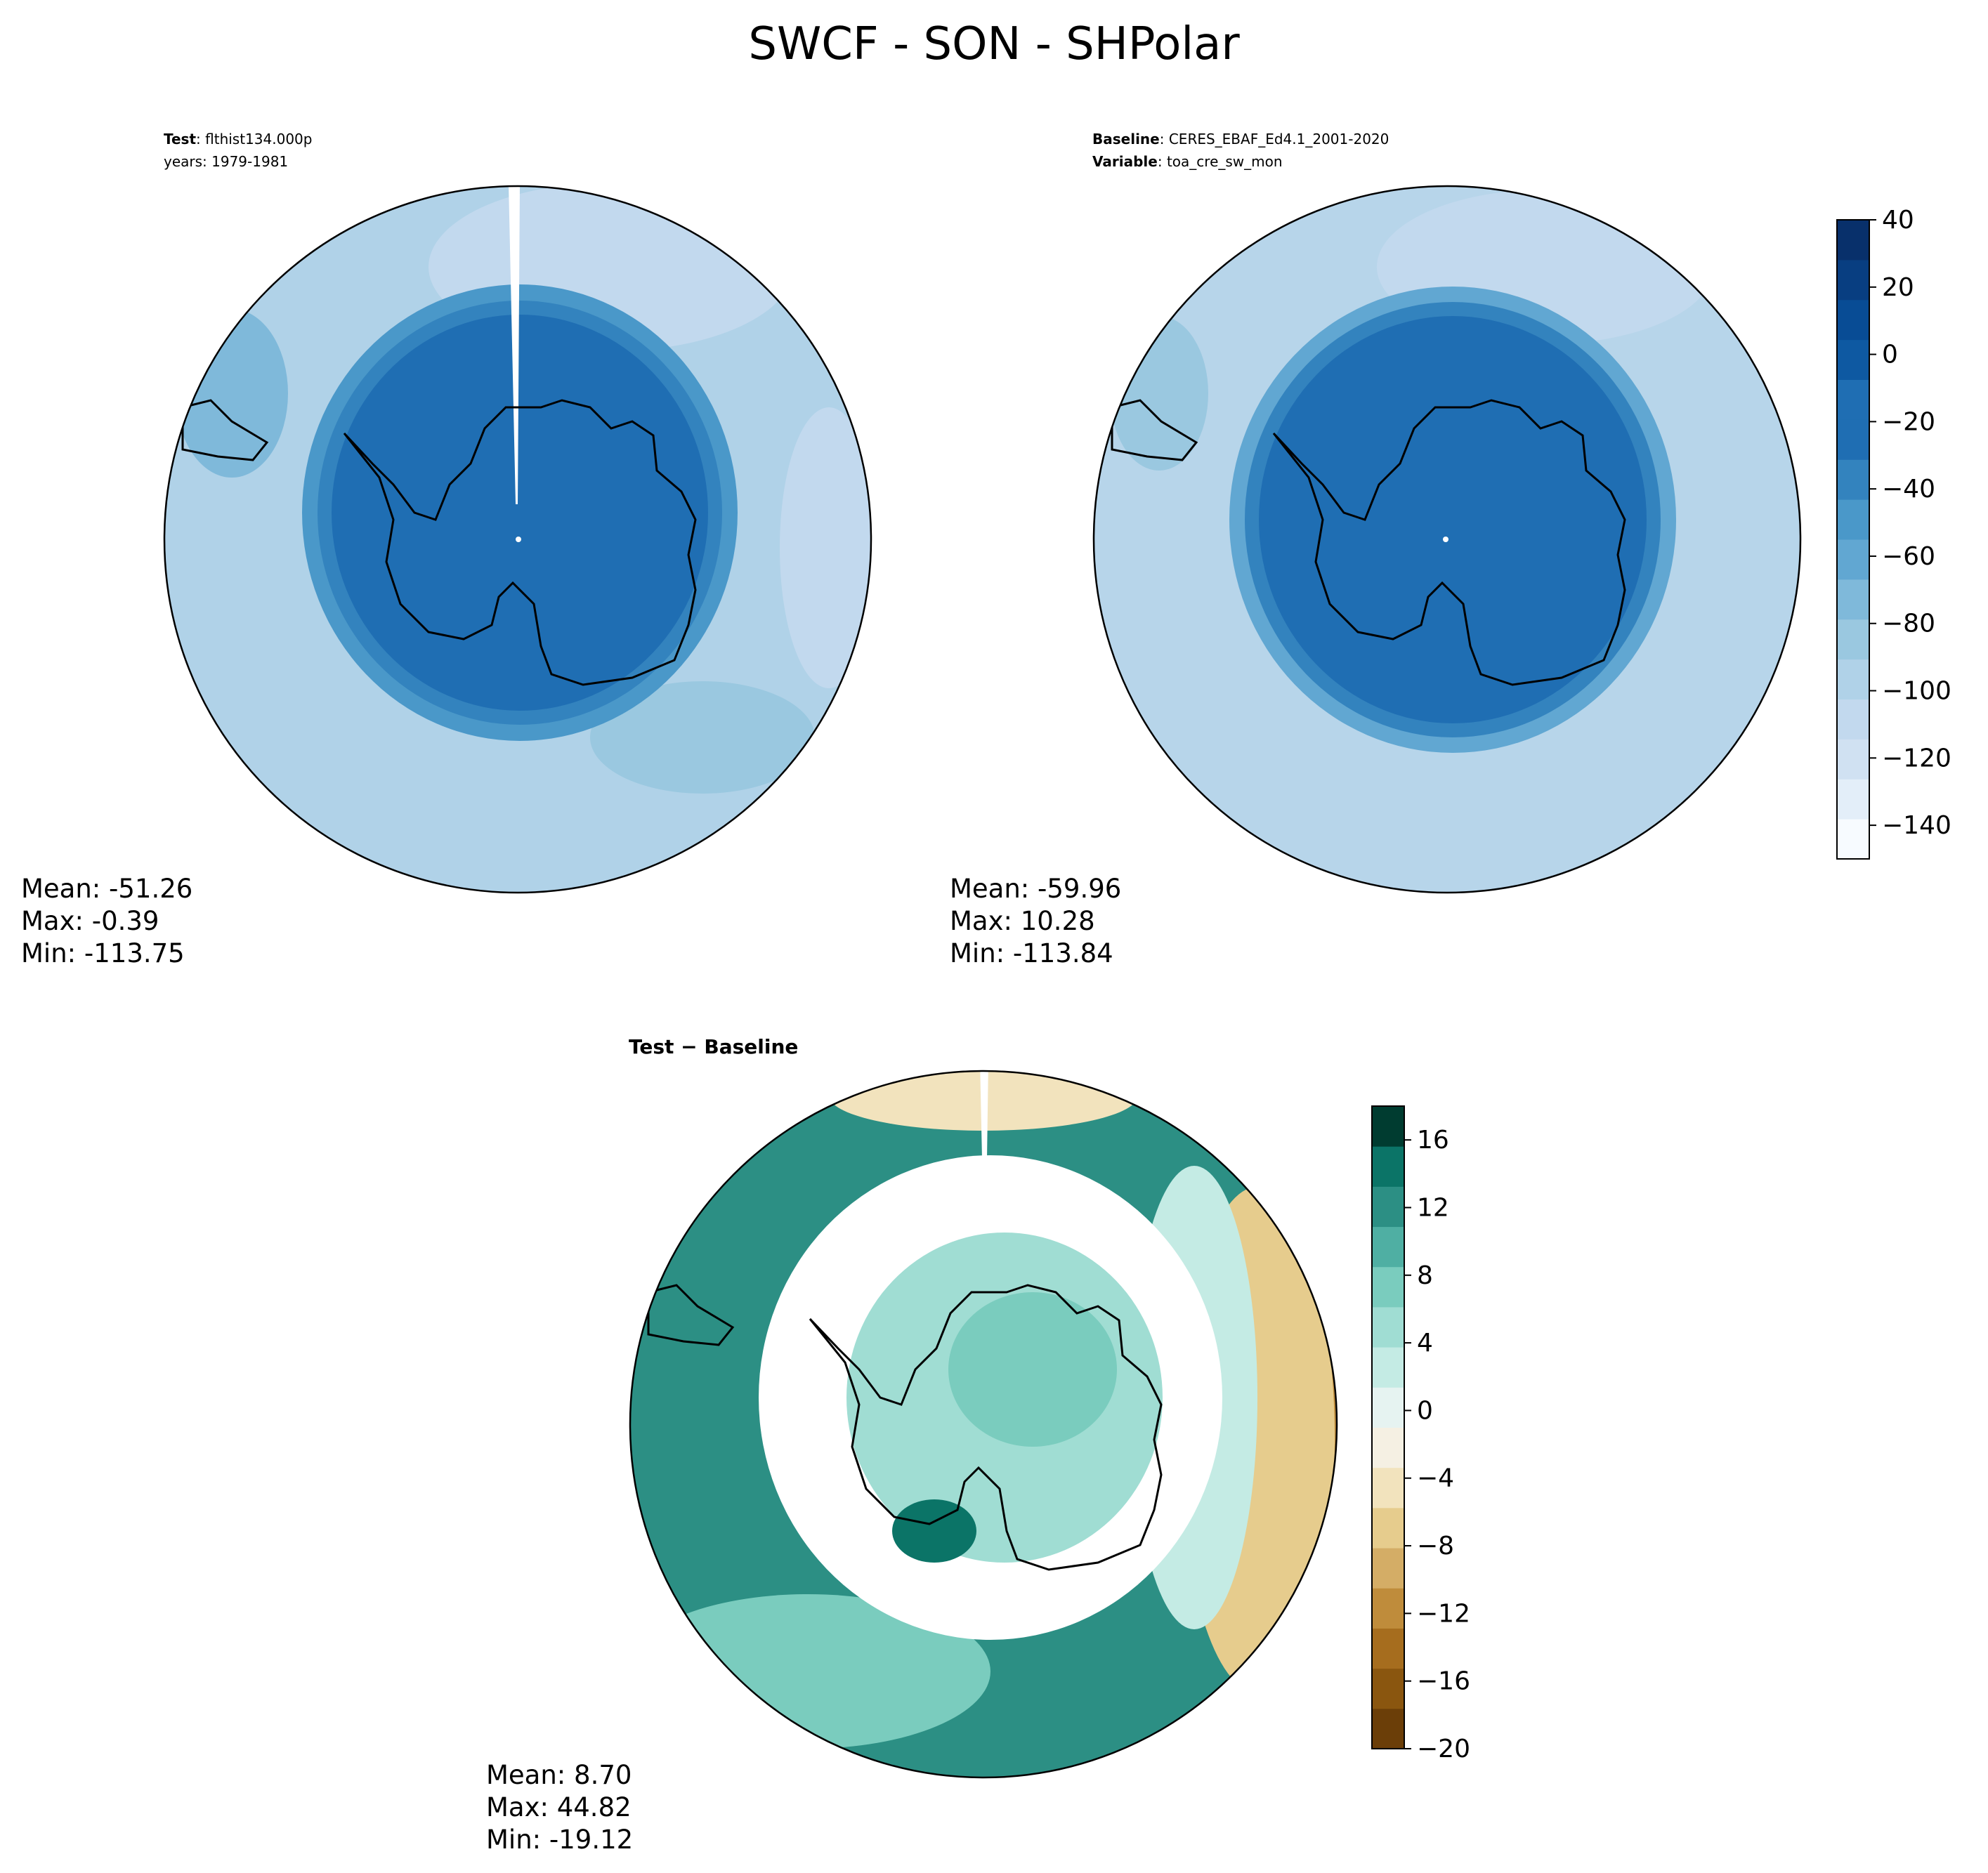 This screenshot has height=1873, width=1988. What do you see at coordinates (1916, 691) in the screenshot?
I see `swcf-colorbar-tick-label: −100` at bounding box center [1916, 691].